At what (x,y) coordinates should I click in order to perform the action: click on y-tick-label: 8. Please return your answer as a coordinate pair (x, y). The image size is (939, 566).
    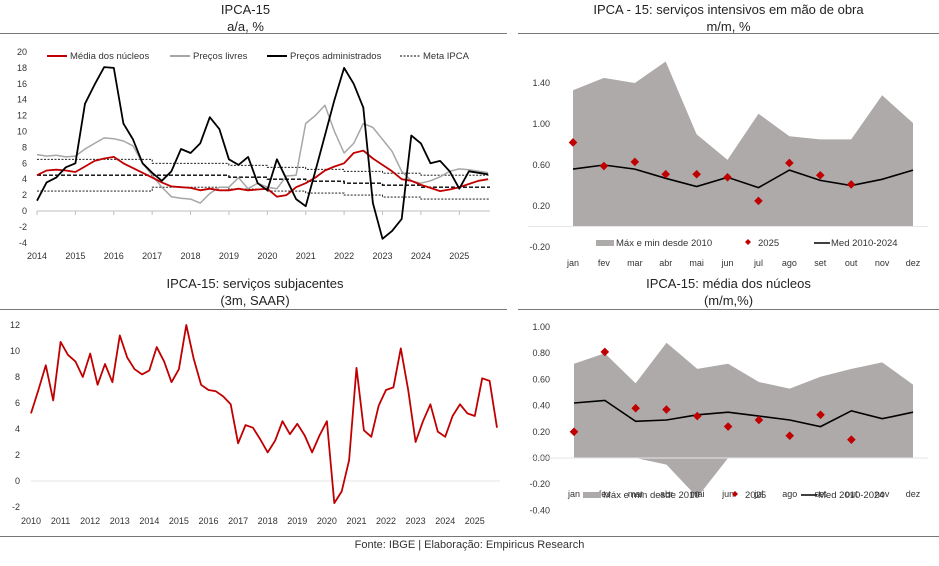
    Looking at the image, I should click on (17, 377).